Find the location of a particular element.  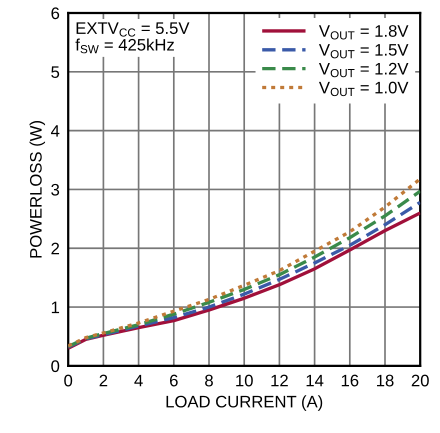

x-tick-label: 8 is located at coordinates (209, 380).